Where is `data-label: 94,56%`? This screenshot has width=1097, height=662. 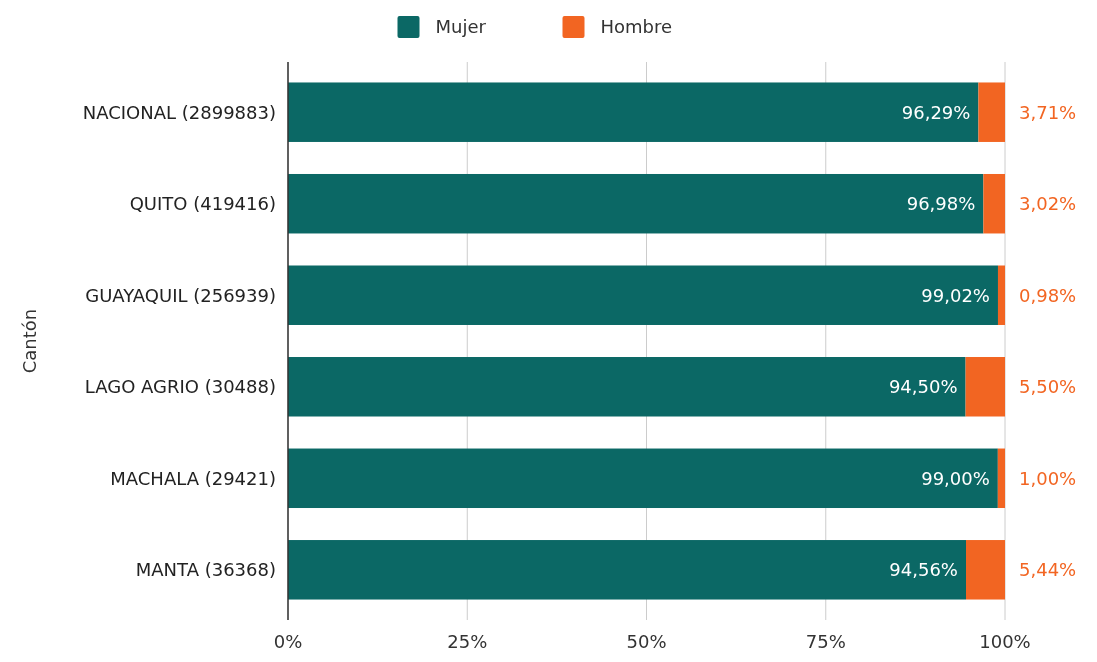
data-label: 94,56% is located at coordinates (923, 570).